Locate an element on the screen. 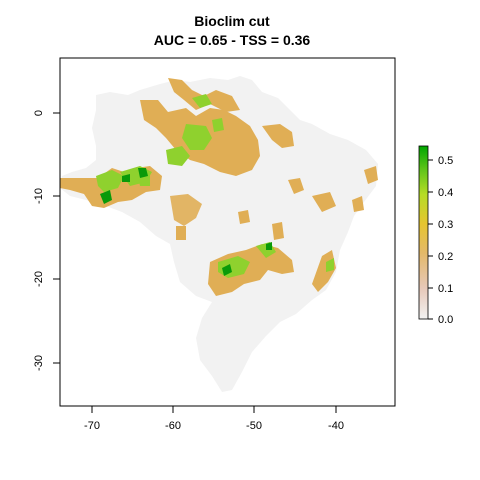  y-tick-label: -20 is located at coordinates (39, 279).